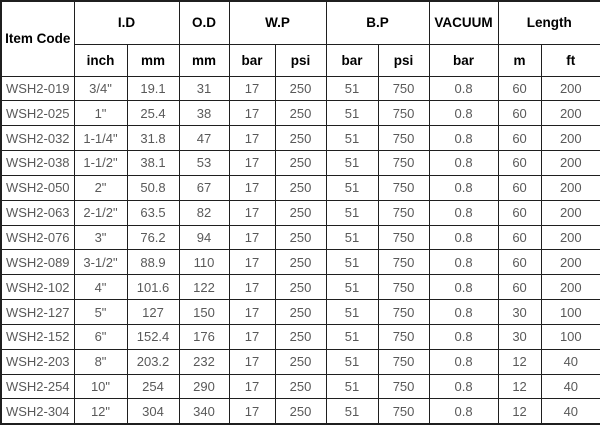  Describe the element at coordinates (37, 361) in the screenshot. I see `item-code-cell: WSH2-203` at that location.